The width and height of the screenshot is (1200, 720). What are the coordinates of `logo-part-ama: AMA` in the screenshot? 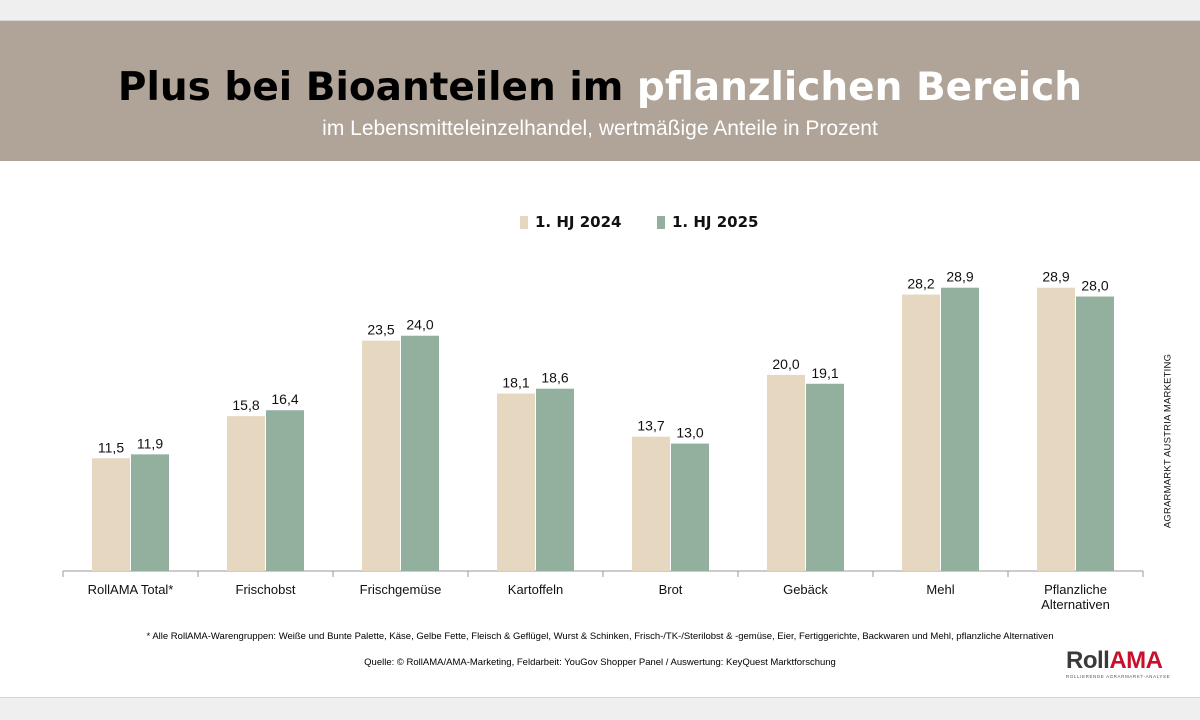 It's located at (1136, 660).